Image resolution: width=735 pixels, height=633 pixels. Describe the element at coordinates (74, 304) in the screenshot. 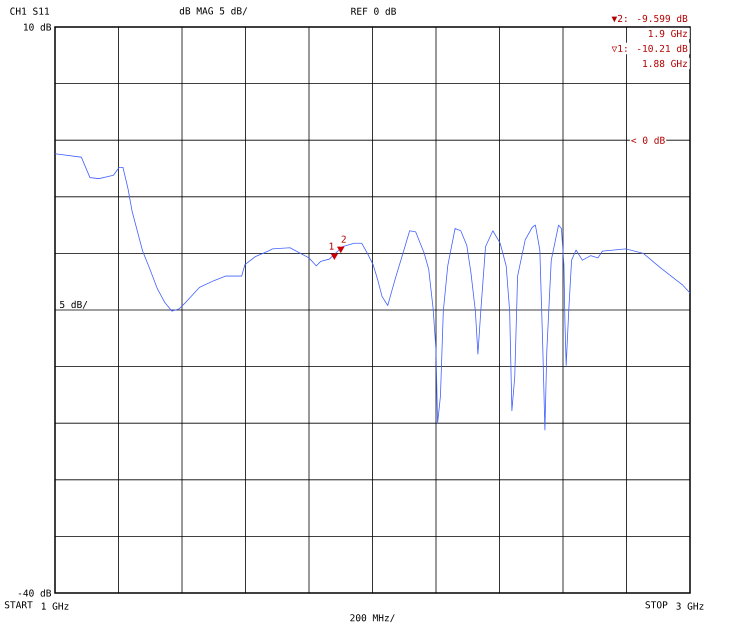

I see `annotation: 5 dB/` at that location.